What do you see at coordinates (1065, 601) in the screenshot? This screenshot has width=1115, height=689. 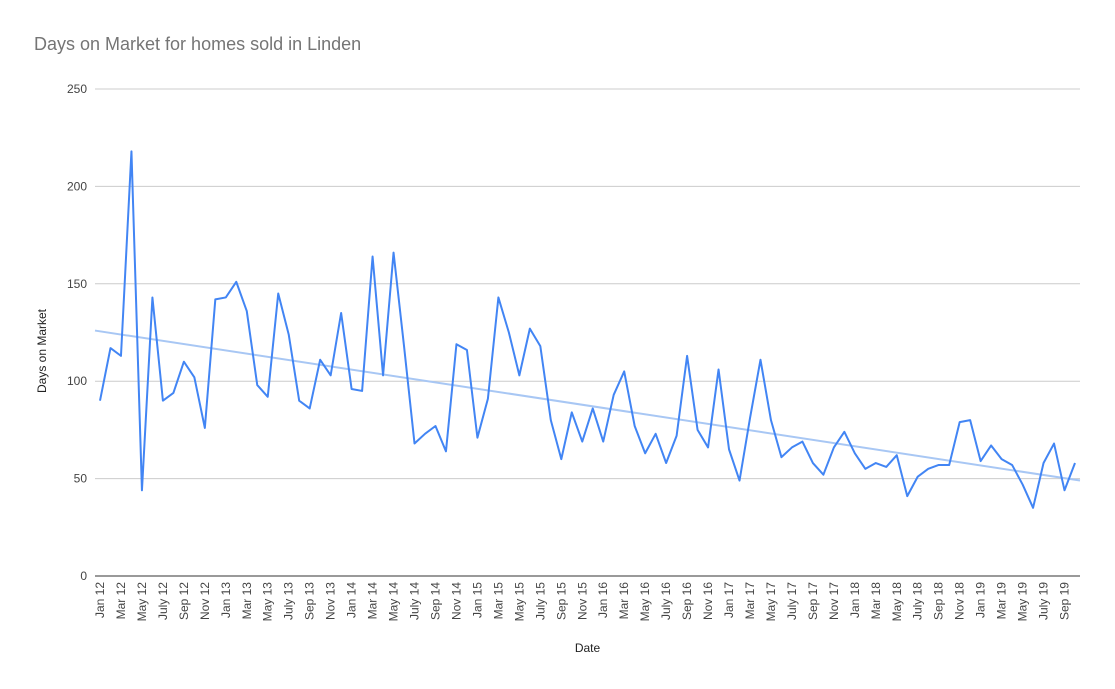 I see `x-tick-label: Sep 19` at bounding box center [1065, 601].